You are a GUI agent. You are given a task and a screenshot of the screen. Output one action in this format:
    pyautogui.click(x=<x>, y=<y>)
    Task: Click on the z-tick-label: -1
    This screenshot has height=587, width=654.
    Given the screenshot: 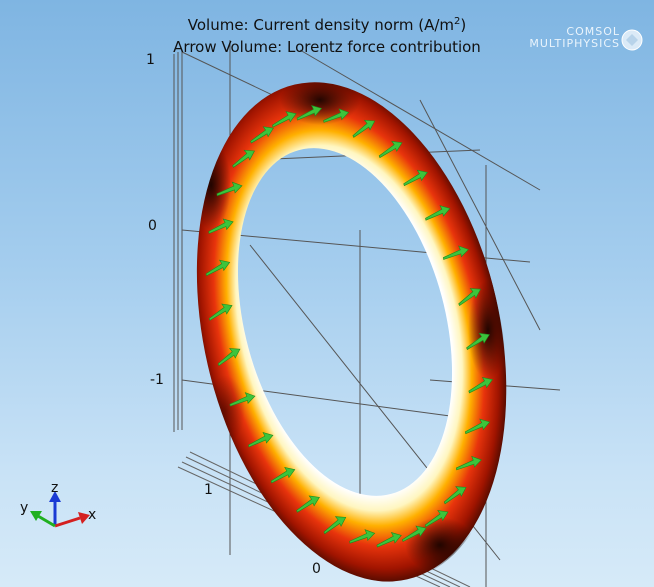 What is the action you would take?
    pyautogui.click(x=157, y=380)
    